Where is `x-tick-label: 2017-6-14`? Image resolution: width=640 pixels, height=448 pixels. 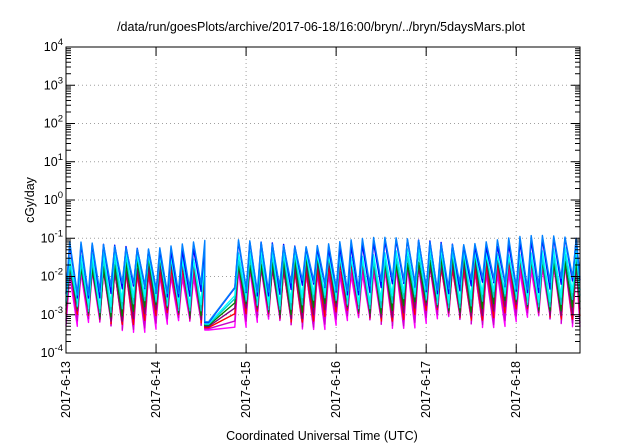
x-tick-label: 2017-6-14 is located at coordinates (156, 389).